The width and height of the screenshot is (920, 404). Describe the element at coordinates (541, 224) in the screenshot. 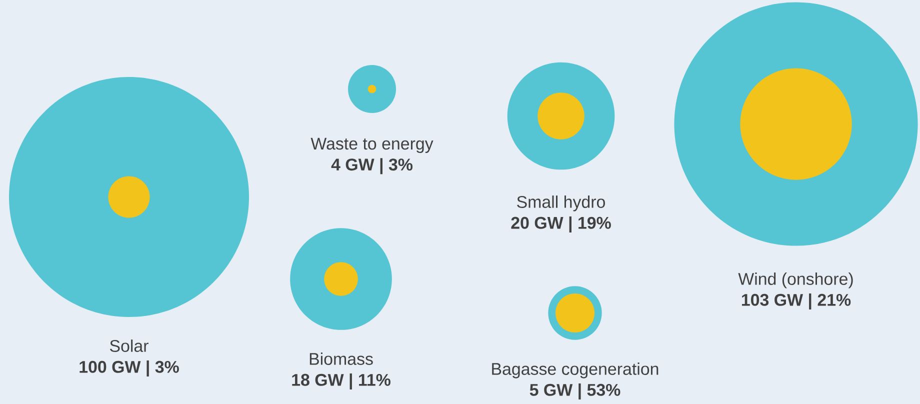

I see `data-label: 20 GW |` at that location.